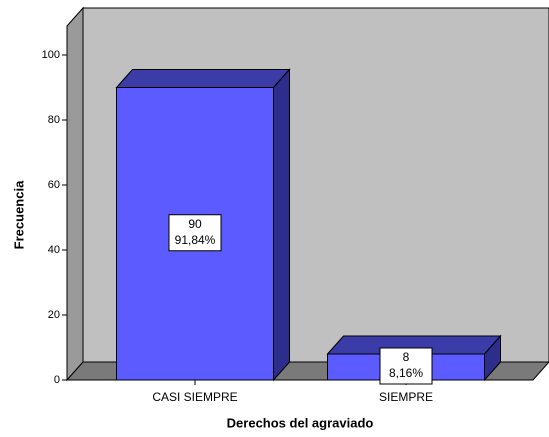 Image resolution: width=549 pixels, height=437 pixels. Describe the element at coordinates (406, 357) in the screenshot. I see `data-label: 8` at that location.